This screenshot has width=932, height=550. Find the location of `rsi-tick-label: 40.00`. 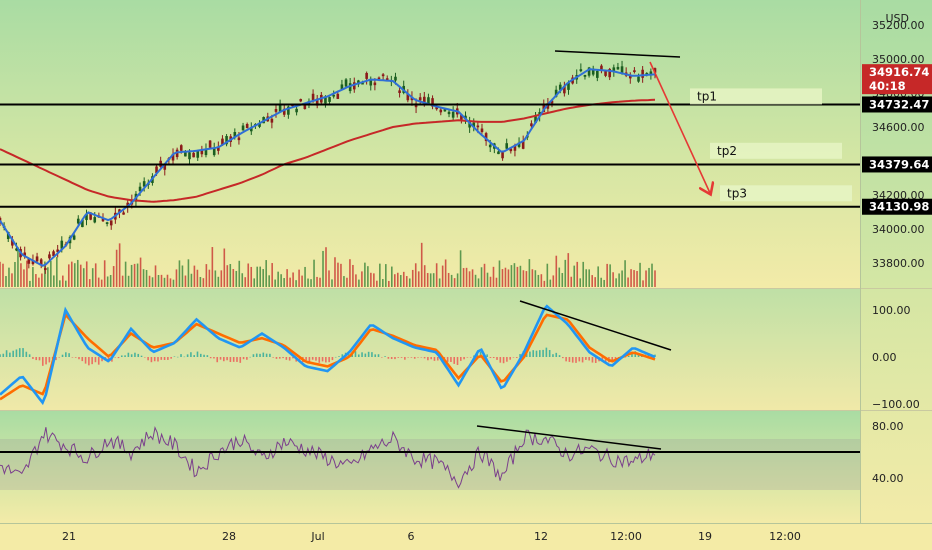

rsi-tick-label: 40.00 is located at coordinates (888, 478).